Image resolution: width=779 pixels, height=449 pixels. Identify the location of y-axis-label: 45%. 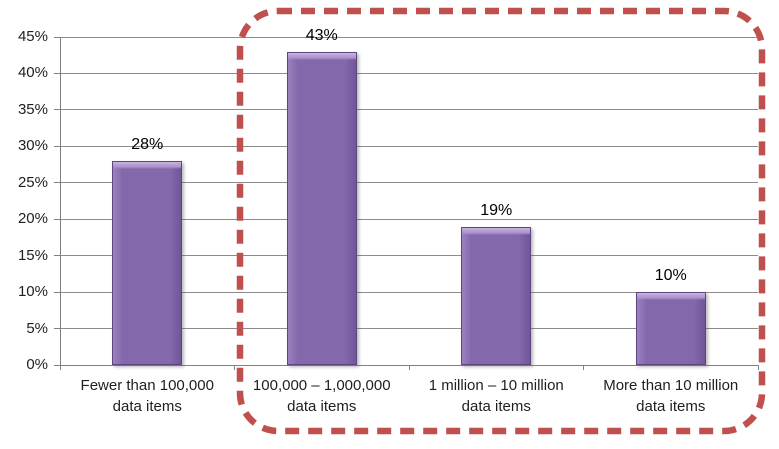
(32, 36).